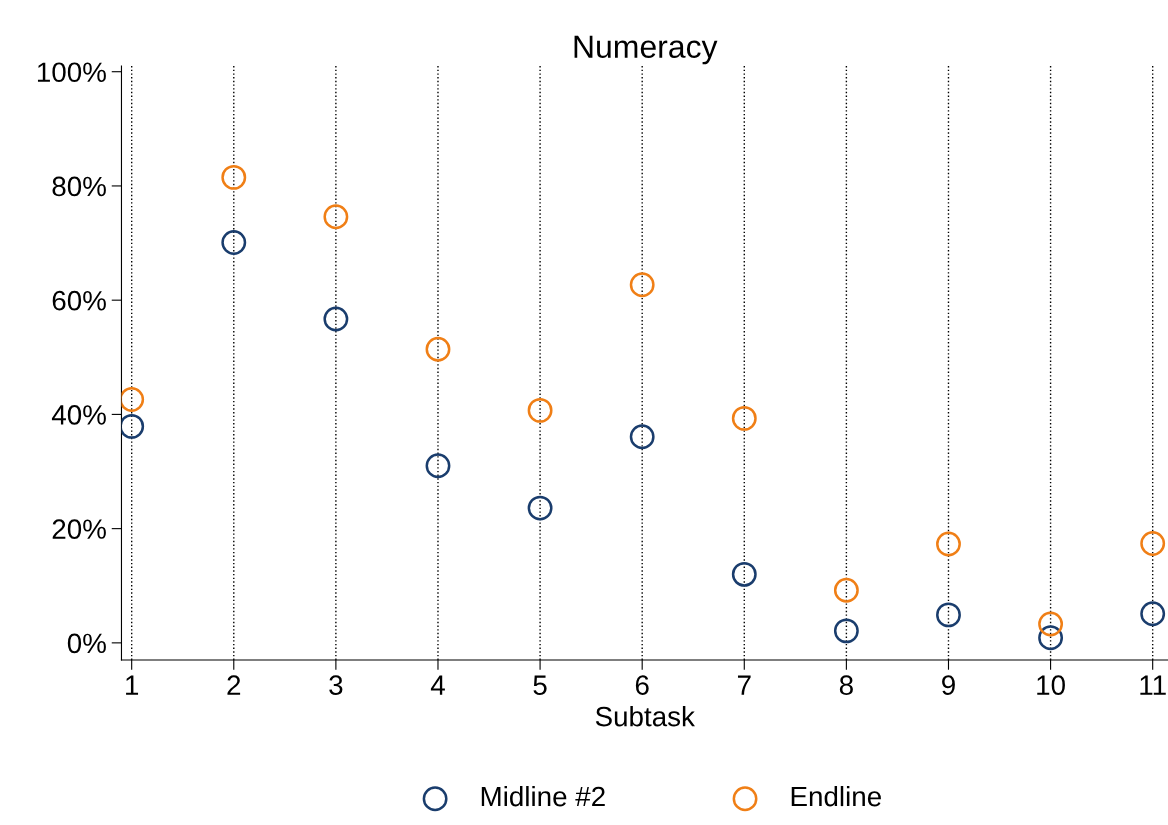 The height and width of the screenshot is (825, 1168). What do you see at coordinates (1153, 685) in the screenshot?
I see `x-tick-label: 11` at bounding box center [1153, 685].